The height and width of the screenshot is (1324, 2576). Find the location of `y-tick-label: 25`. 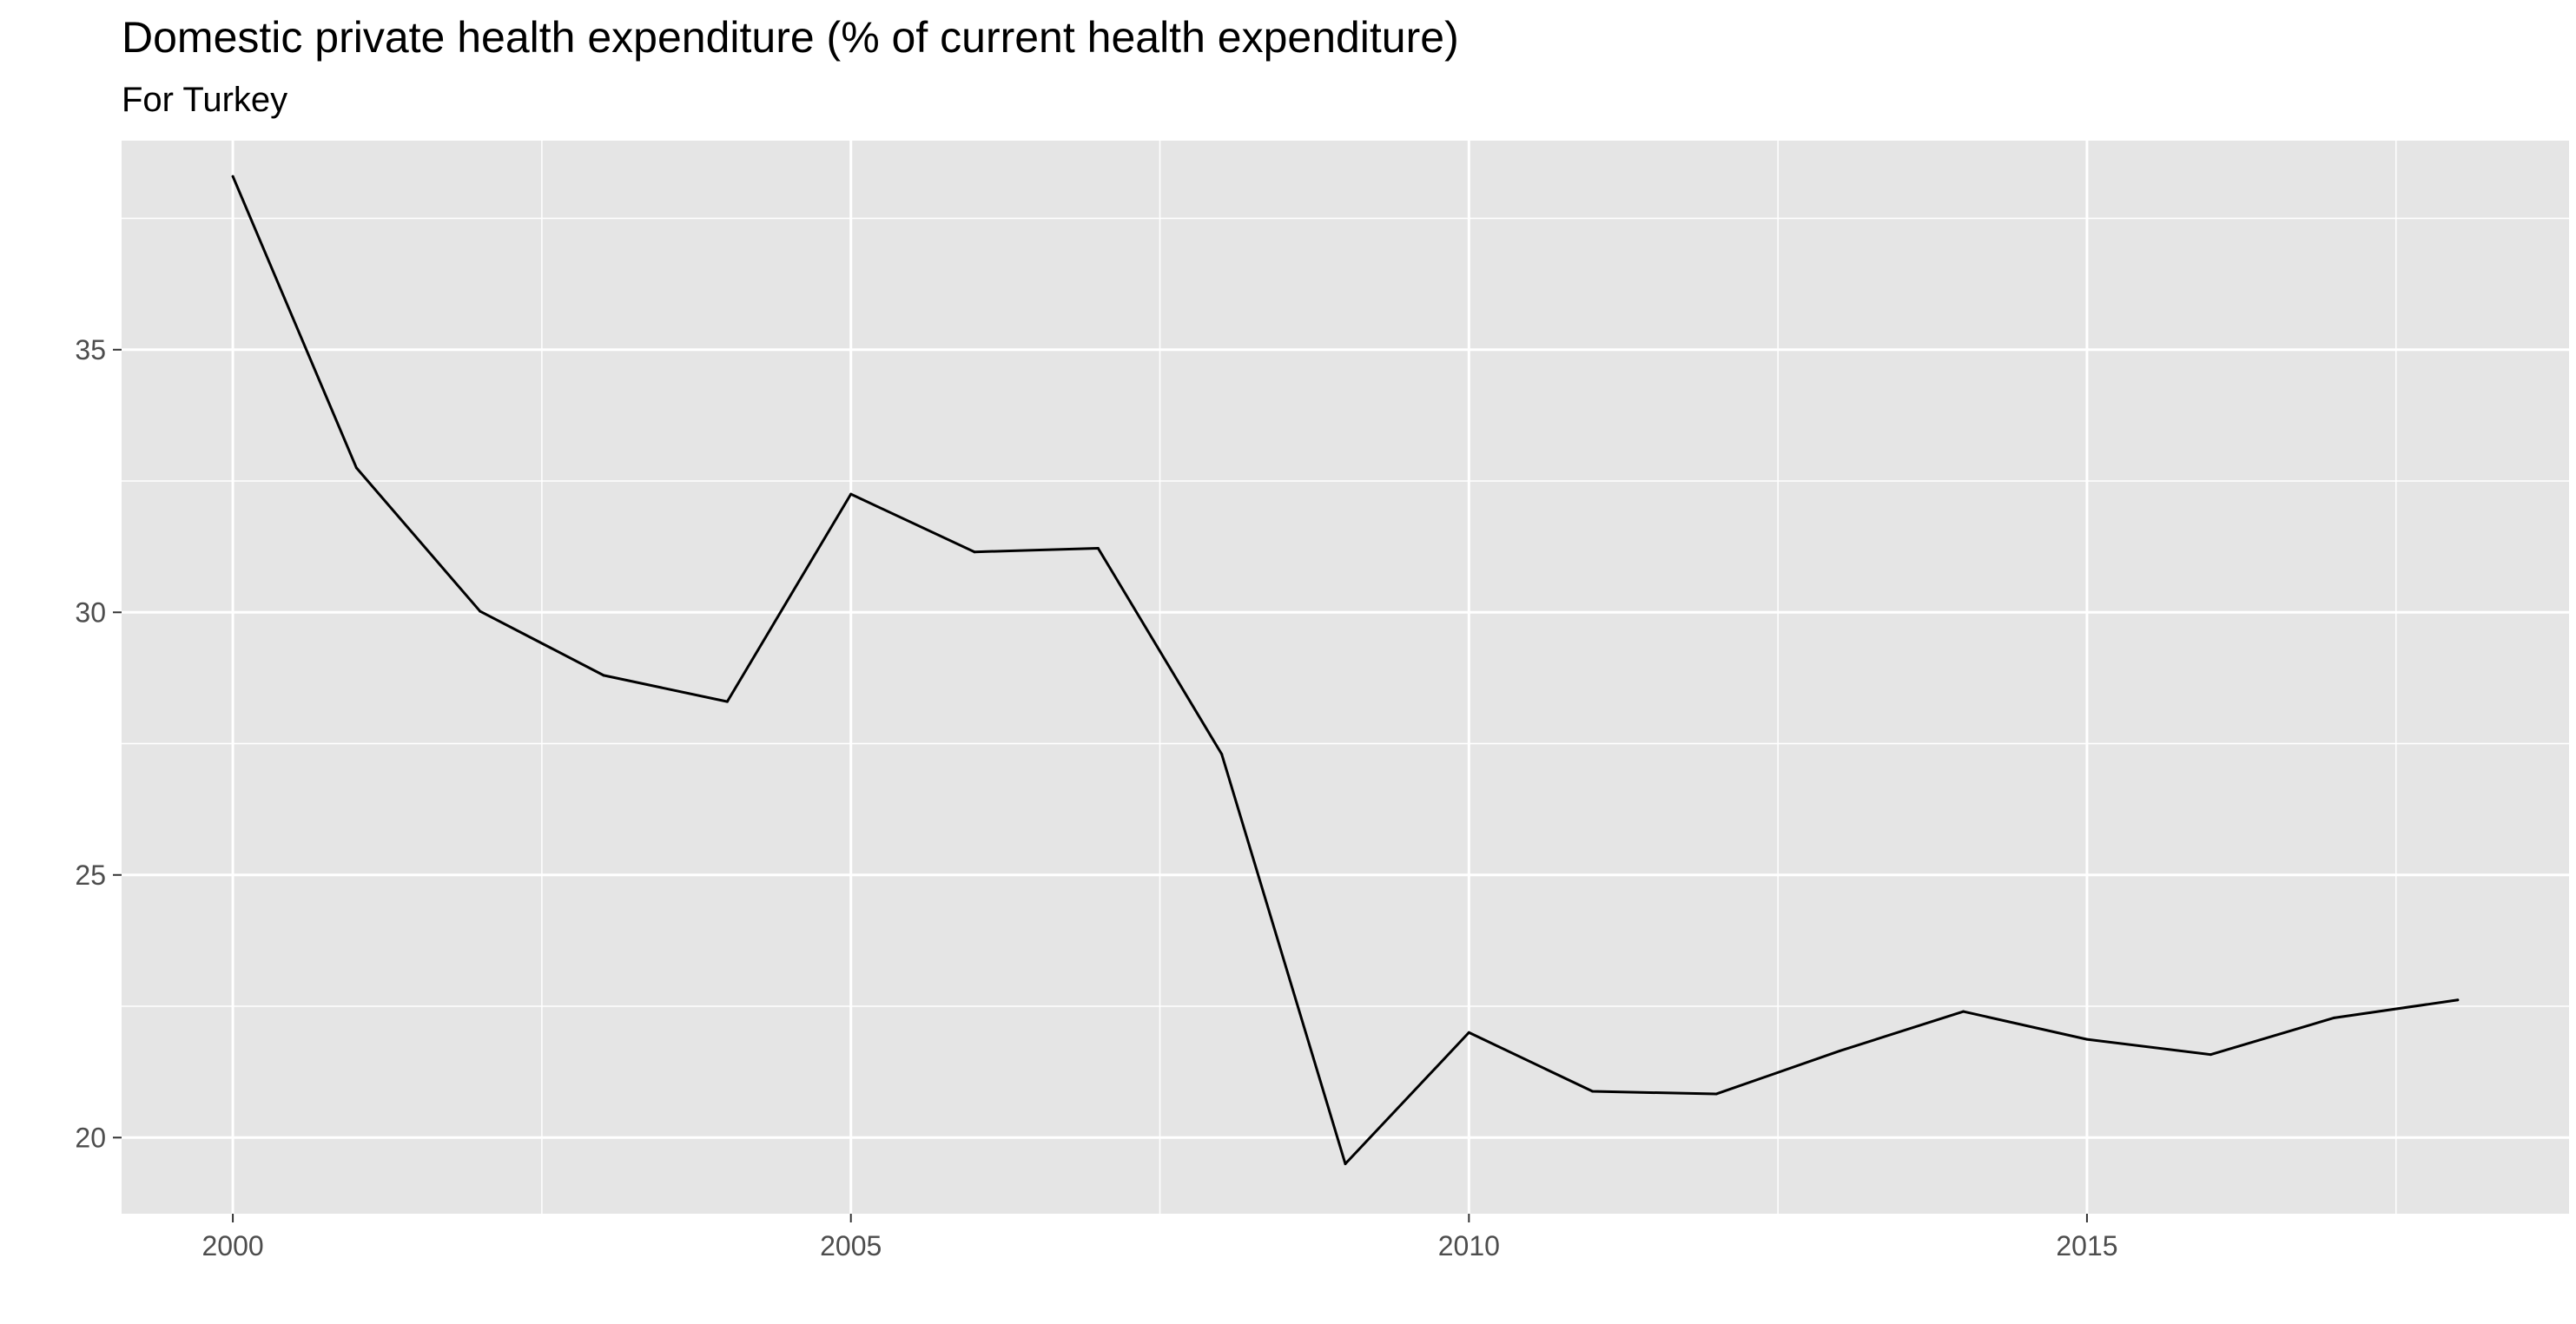

y-tick-label: 25 is located at coordinates (91, 876).